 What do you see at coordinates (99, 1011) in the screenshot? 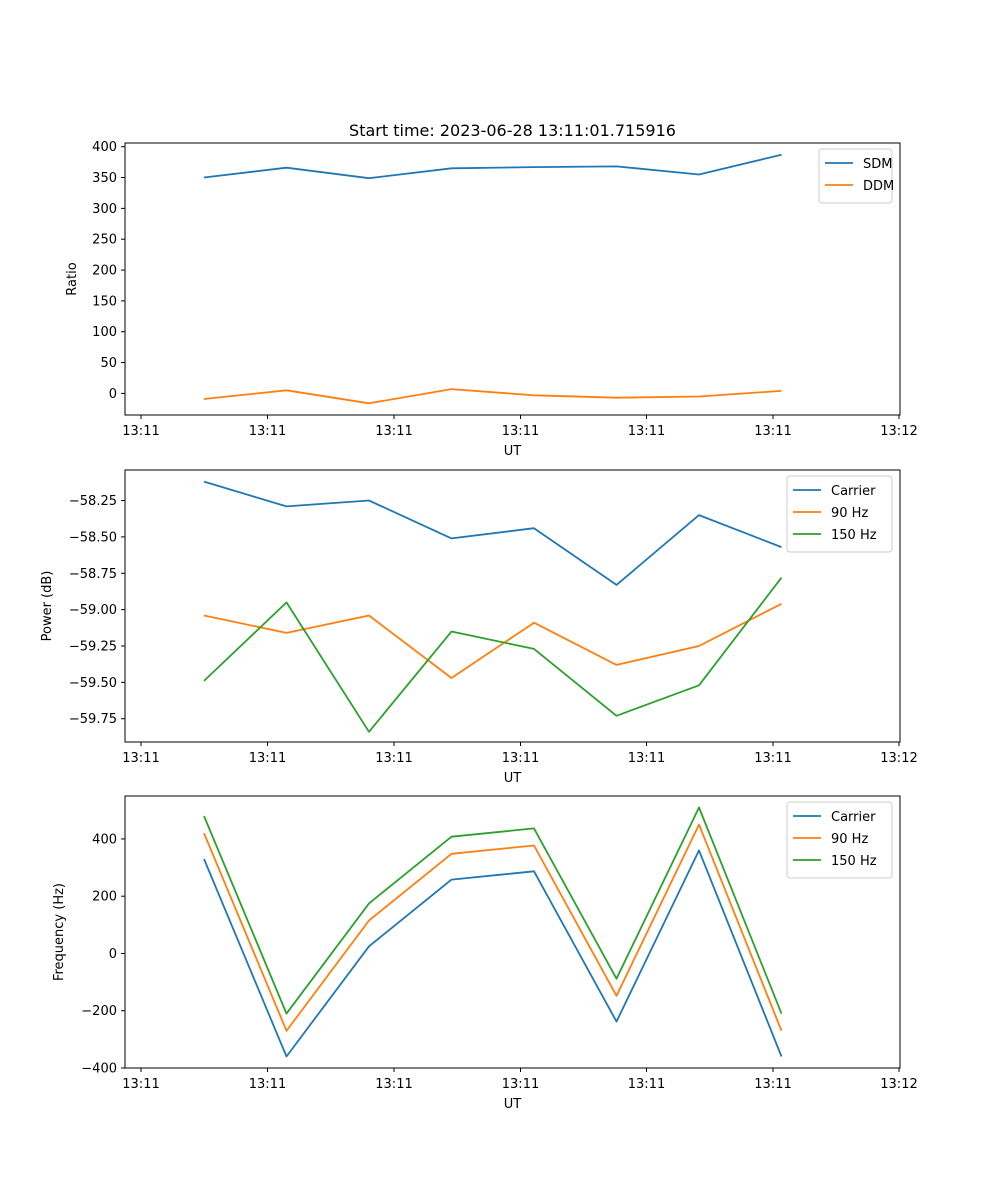
I see `y-tick-label: −200` at bounding box center [99, 1011].